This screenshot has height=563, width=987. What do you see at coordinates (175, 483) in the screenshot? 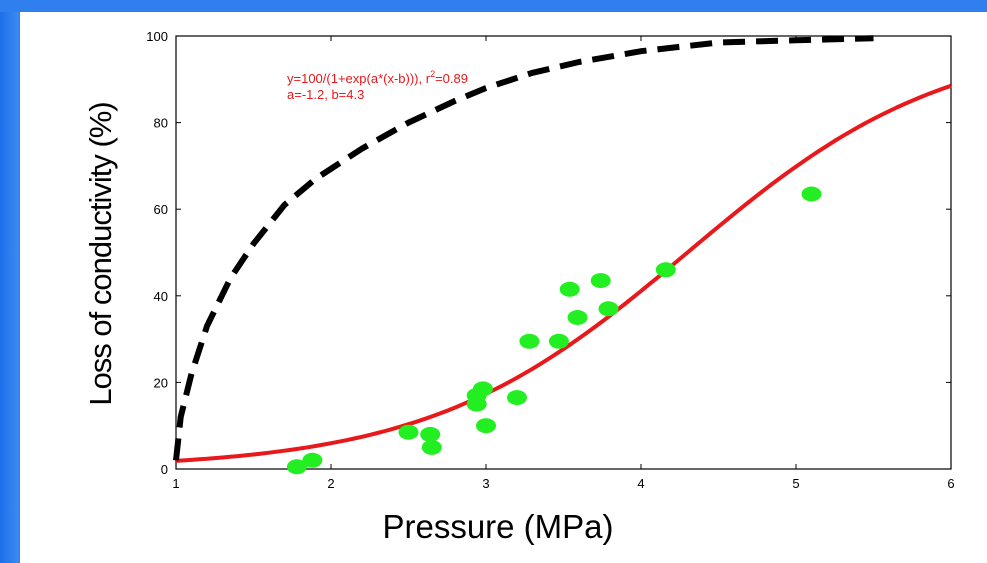
I see `x-tick-label: 1` at bounding box center [175, 483].